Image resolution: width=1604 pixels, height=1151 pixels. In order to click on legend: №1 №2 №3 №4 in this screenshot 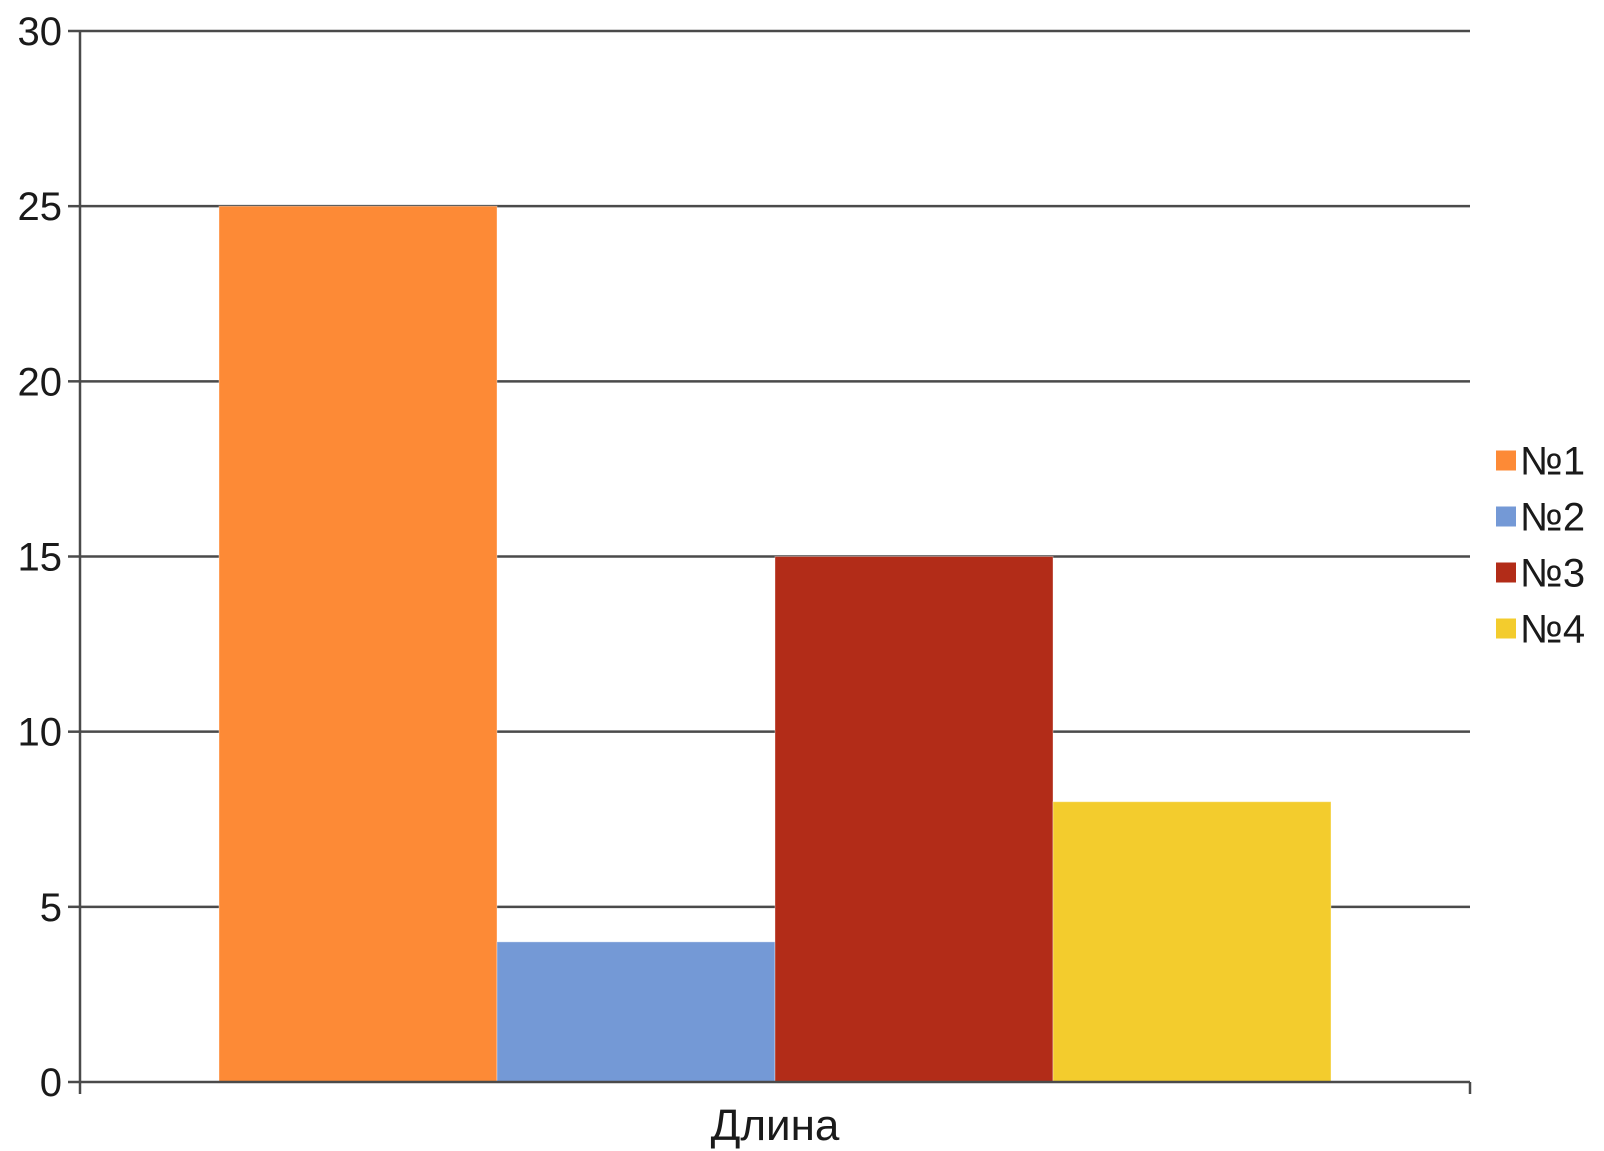, I will do `click(1540, 546)`.